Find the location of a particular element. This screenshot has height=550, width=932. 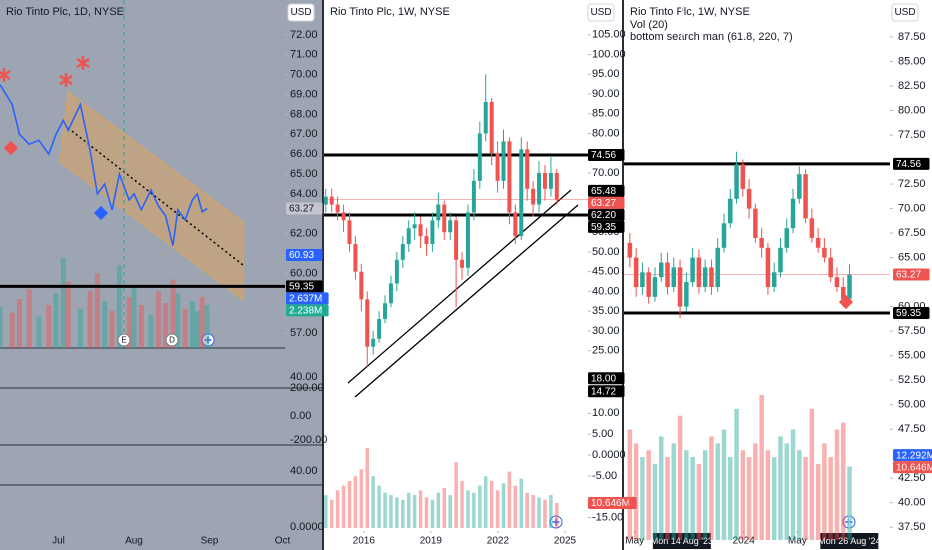

x-tick-label: 2016 is located at coordinates (364, 541).